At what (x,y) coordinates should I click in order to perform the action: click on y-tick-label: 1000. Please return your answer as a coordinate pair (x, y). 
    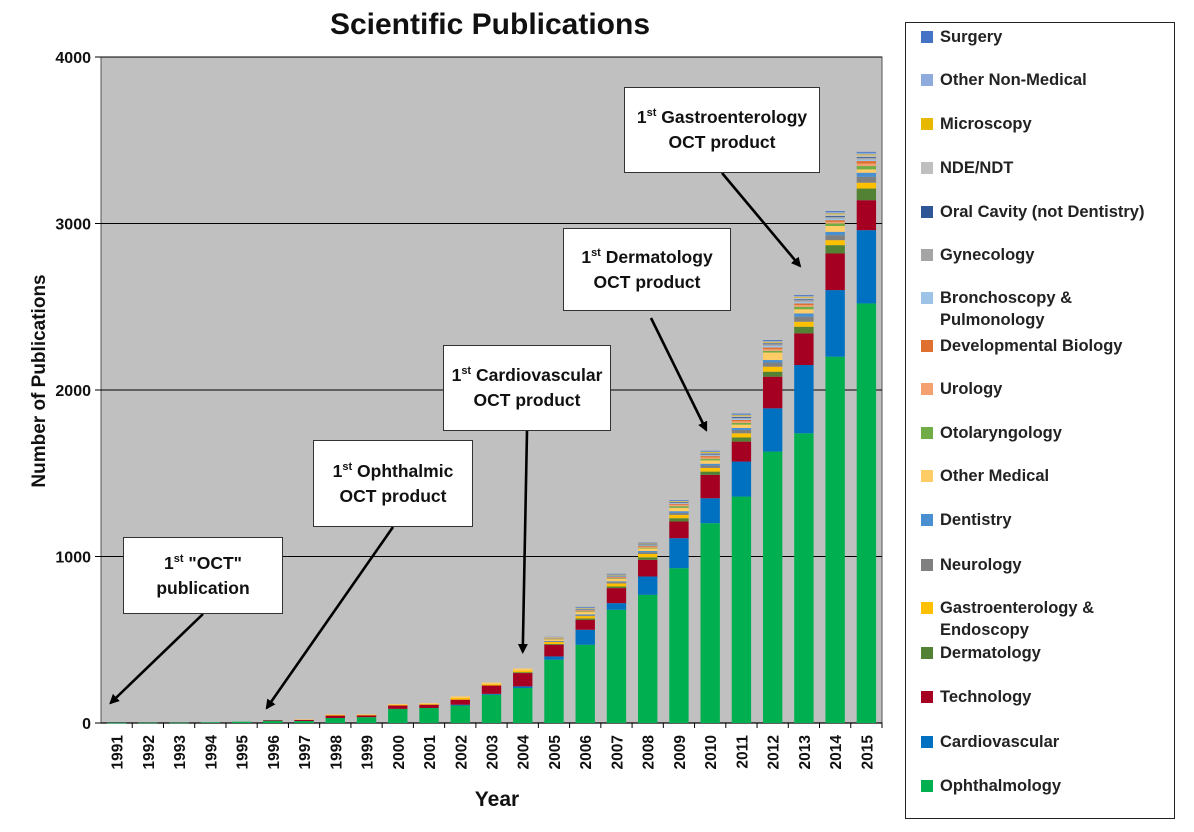
    Looking at the image, I should click on (73, 558).